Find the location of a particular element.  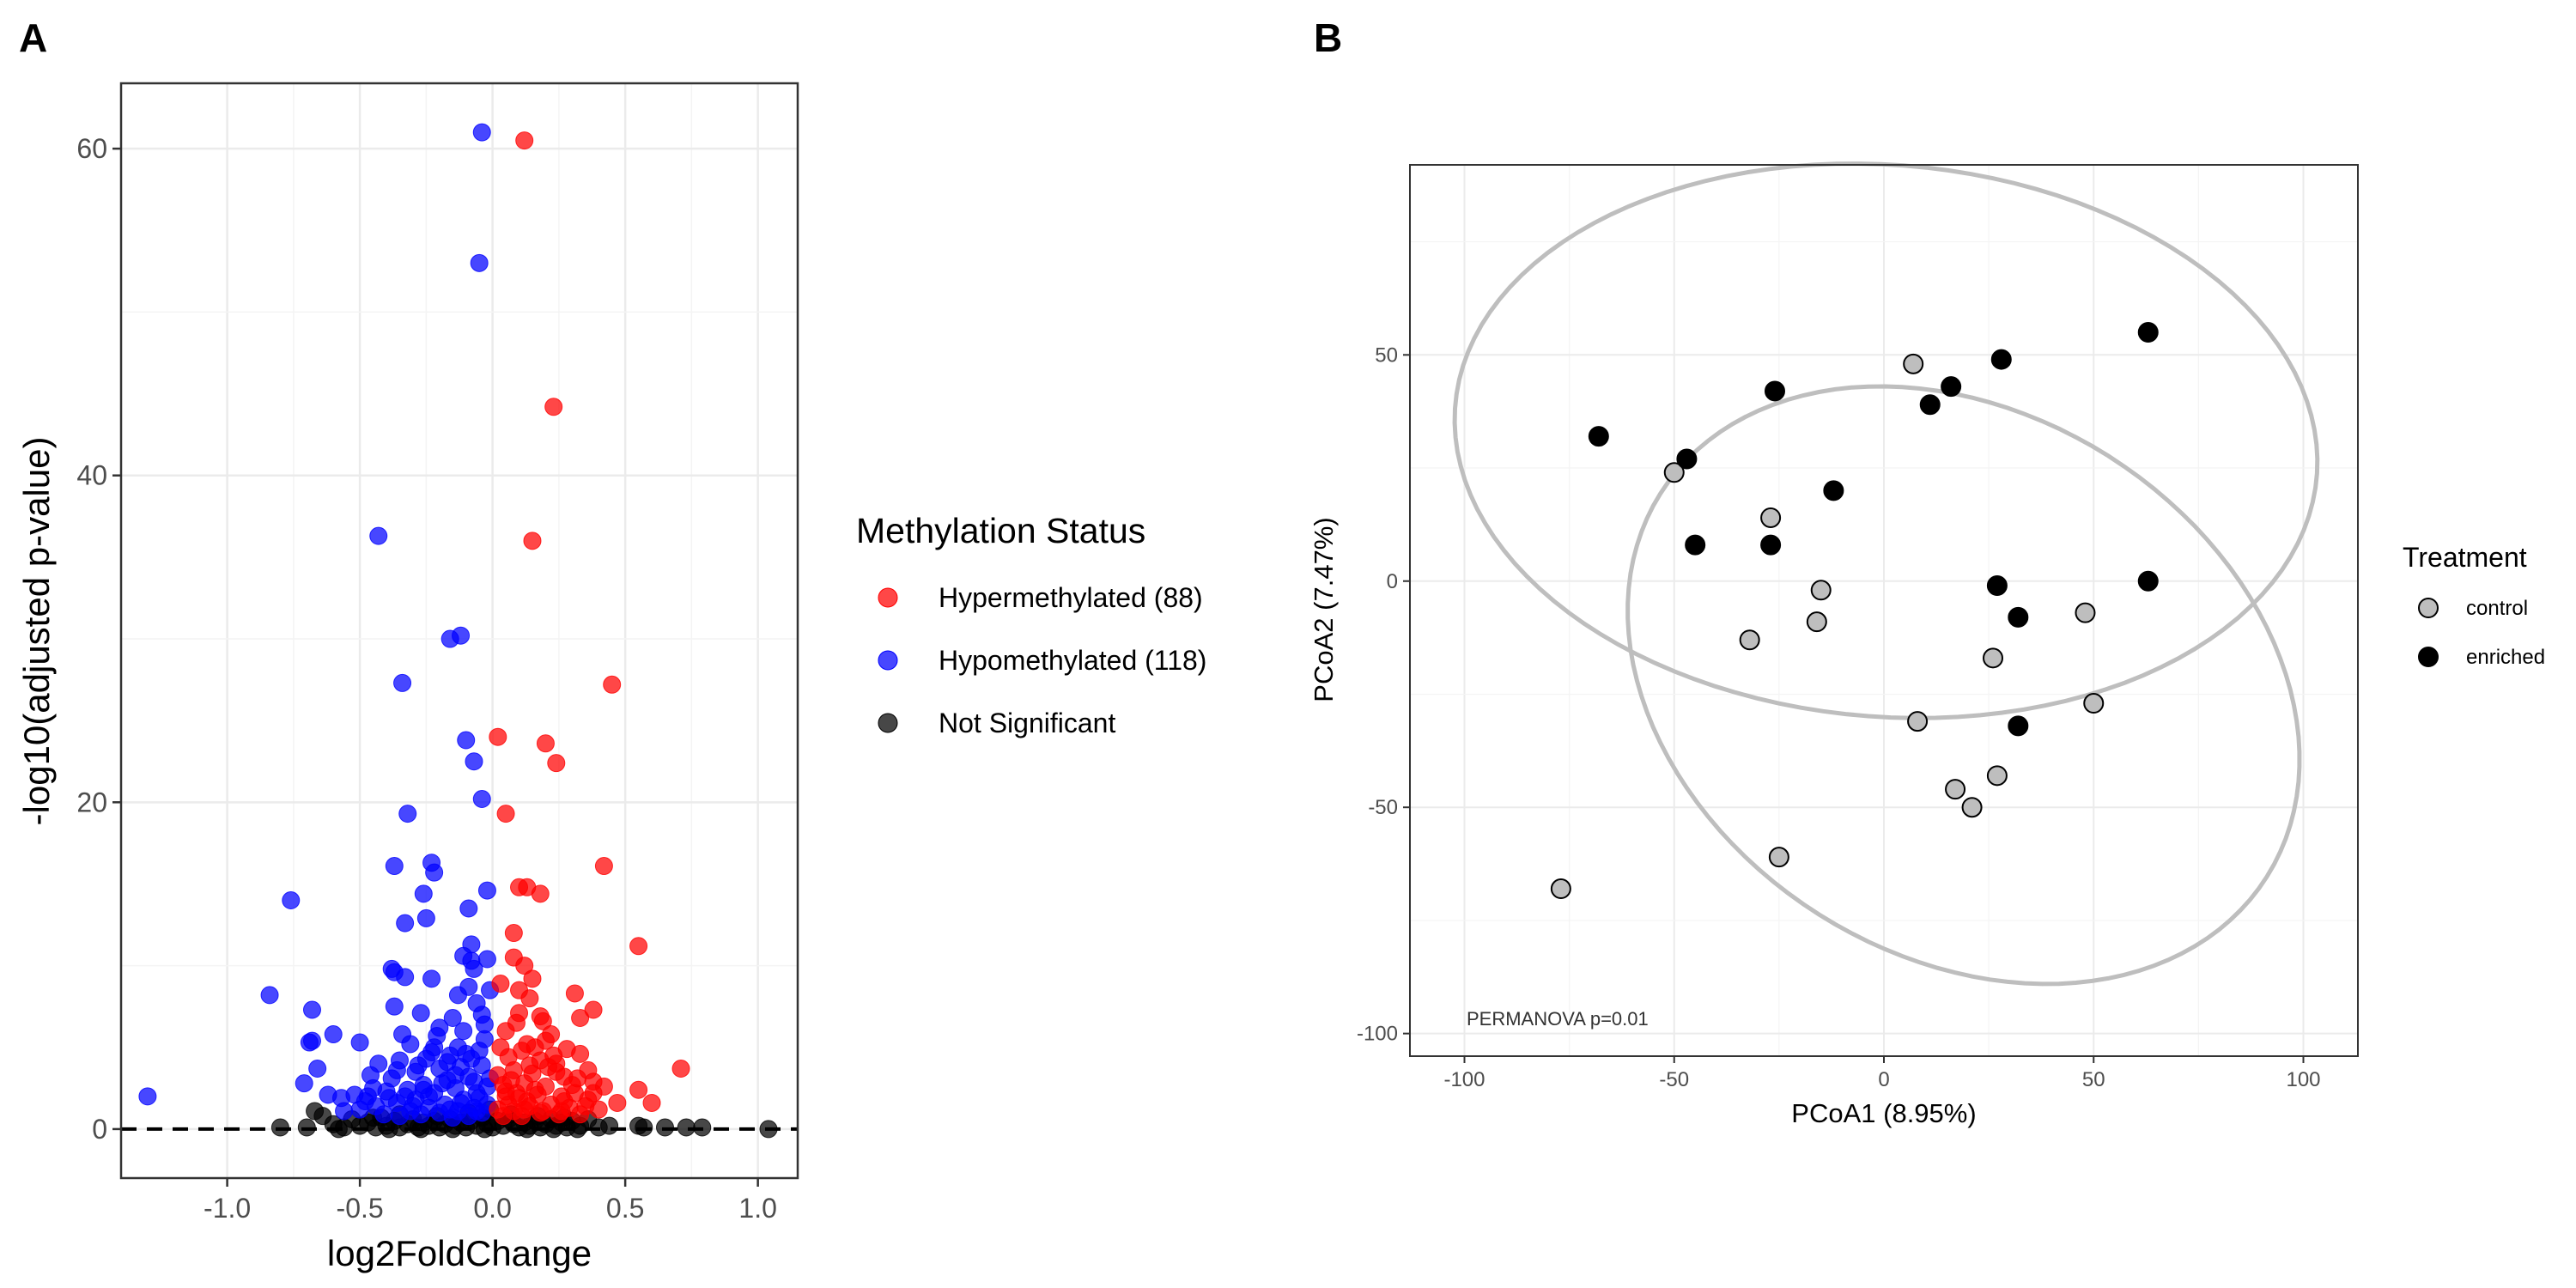

confidence-ellipse-enriched is located at coordinates (1886, 441).